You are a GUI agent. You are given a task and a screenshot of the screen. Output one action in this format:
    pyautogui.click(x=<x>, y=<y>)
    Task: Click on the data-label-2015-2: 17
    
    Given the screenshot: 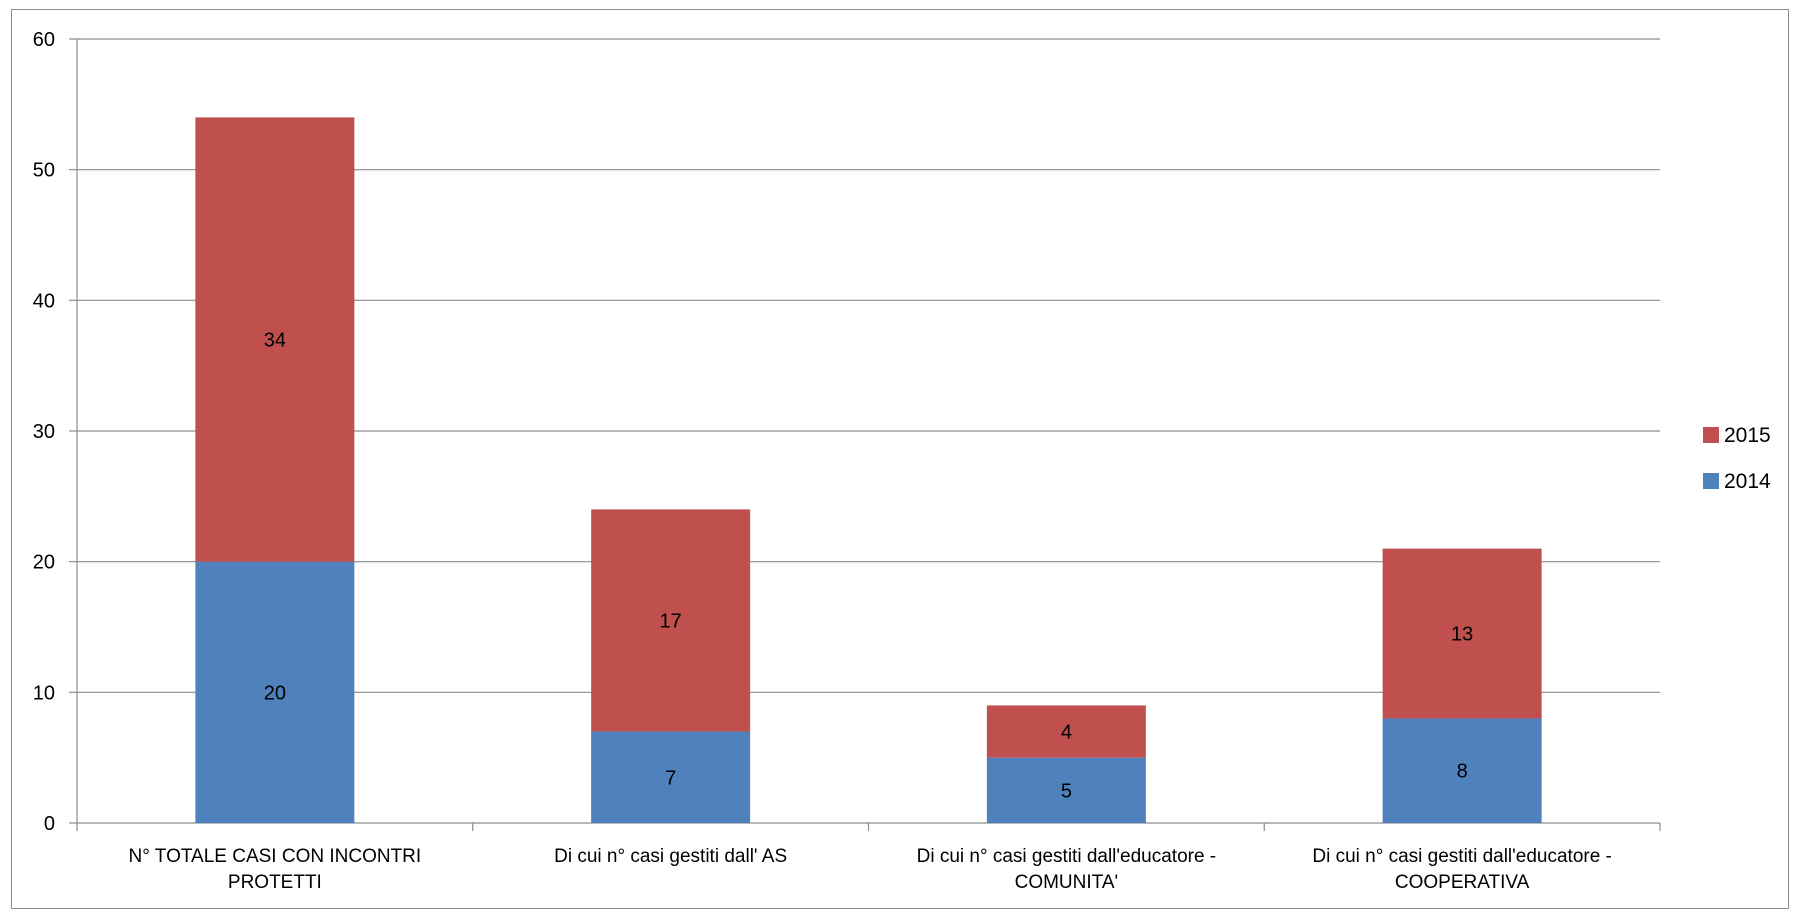 What is the action you would take?
    pyautogui.click(x=671, y=621)
    